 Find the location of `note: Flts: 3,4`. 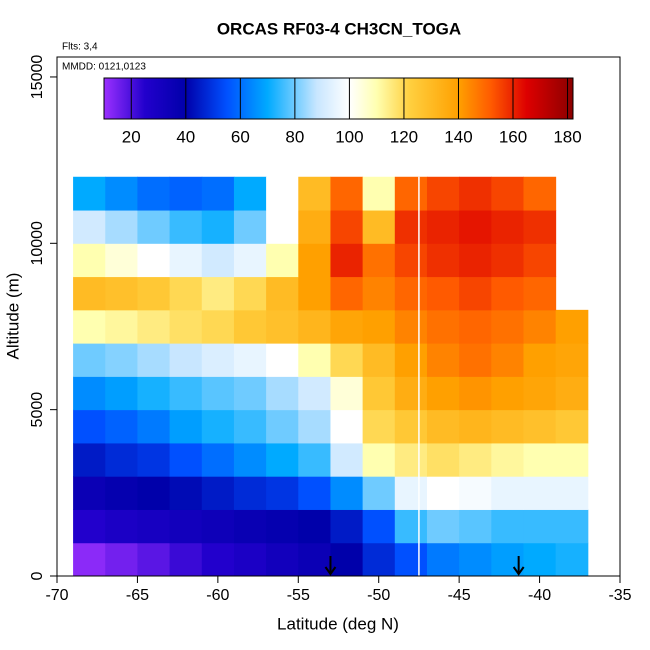

note: Flts: 3,4 is located at coordinates (80, 47).